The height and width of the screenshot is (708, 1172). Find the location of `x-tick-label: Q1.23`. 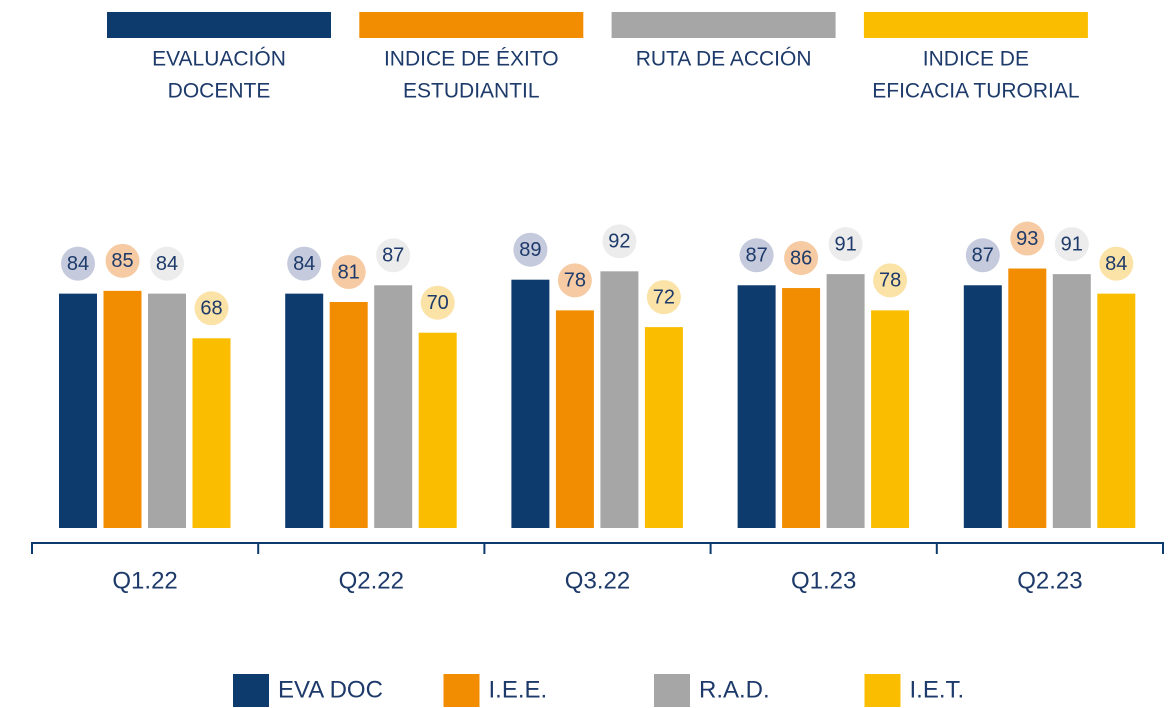

x-tick-label: Q1.23 is located at coordinates (823, 580).